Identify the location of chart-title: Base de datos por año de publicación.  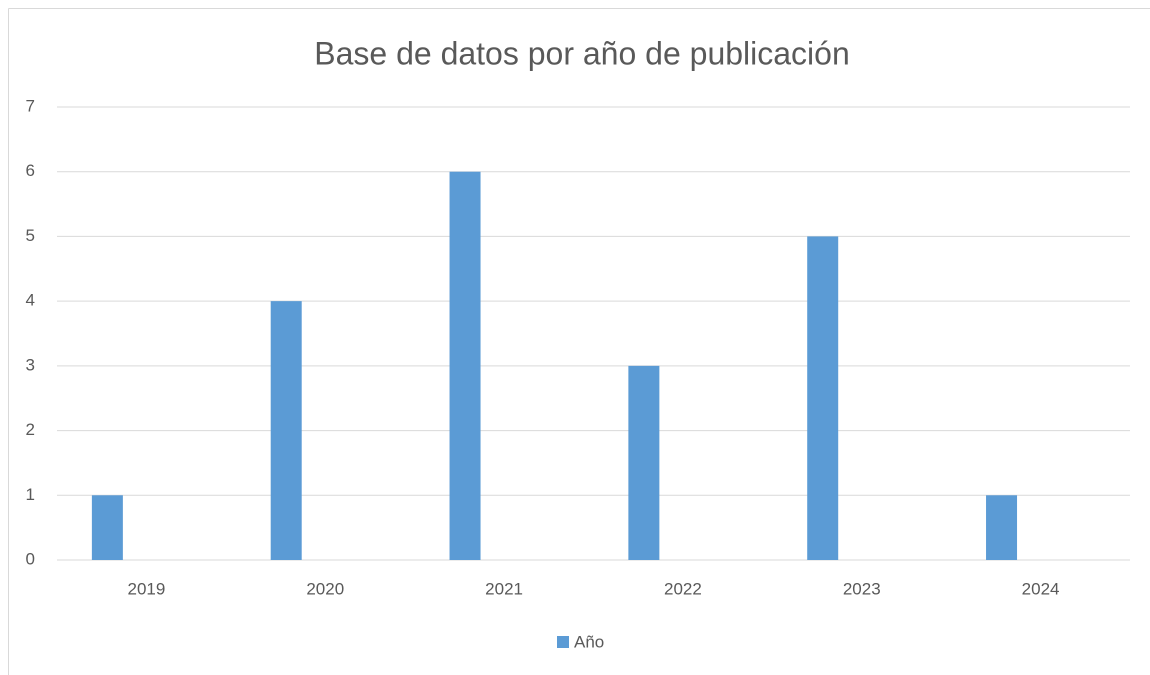
(582, 53).